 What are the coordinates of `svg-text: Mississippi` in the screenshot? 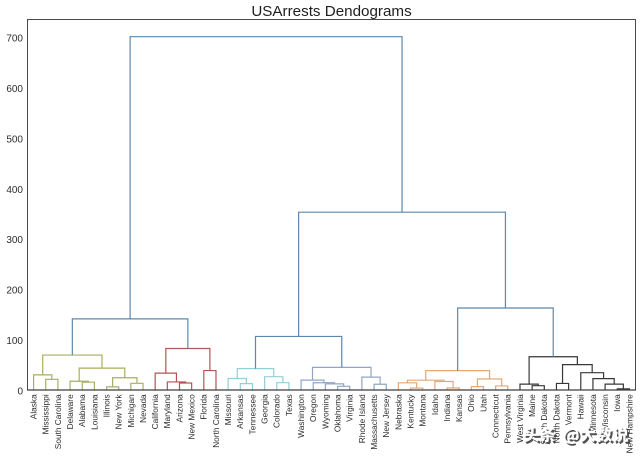 It's located at (46, 414).